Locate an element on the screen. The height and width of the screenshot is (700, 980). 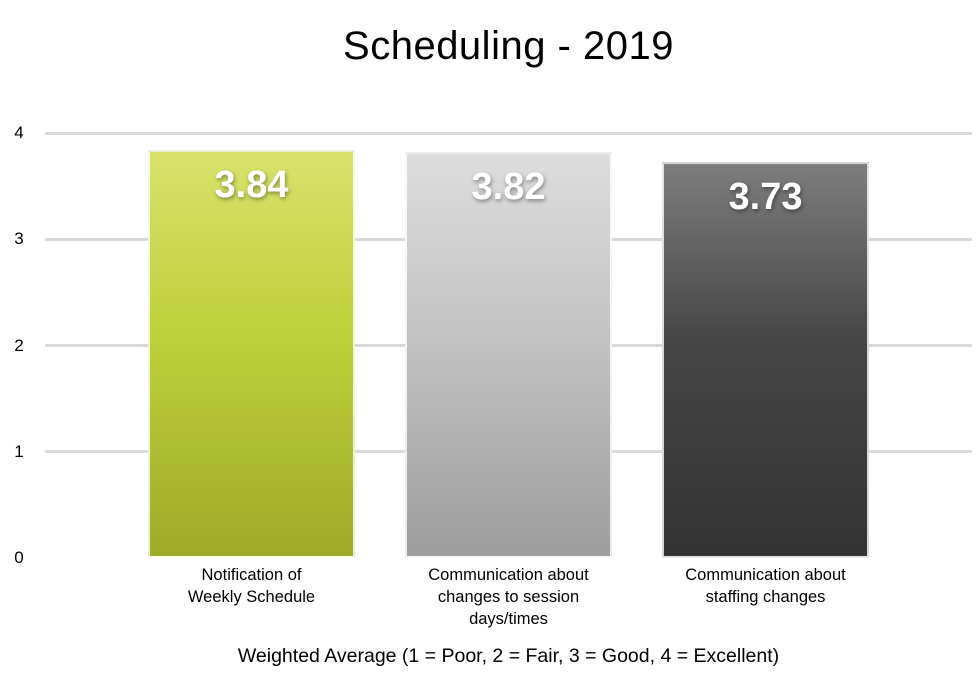
bar-1: 3.84 is located at coordinates (251, 354).